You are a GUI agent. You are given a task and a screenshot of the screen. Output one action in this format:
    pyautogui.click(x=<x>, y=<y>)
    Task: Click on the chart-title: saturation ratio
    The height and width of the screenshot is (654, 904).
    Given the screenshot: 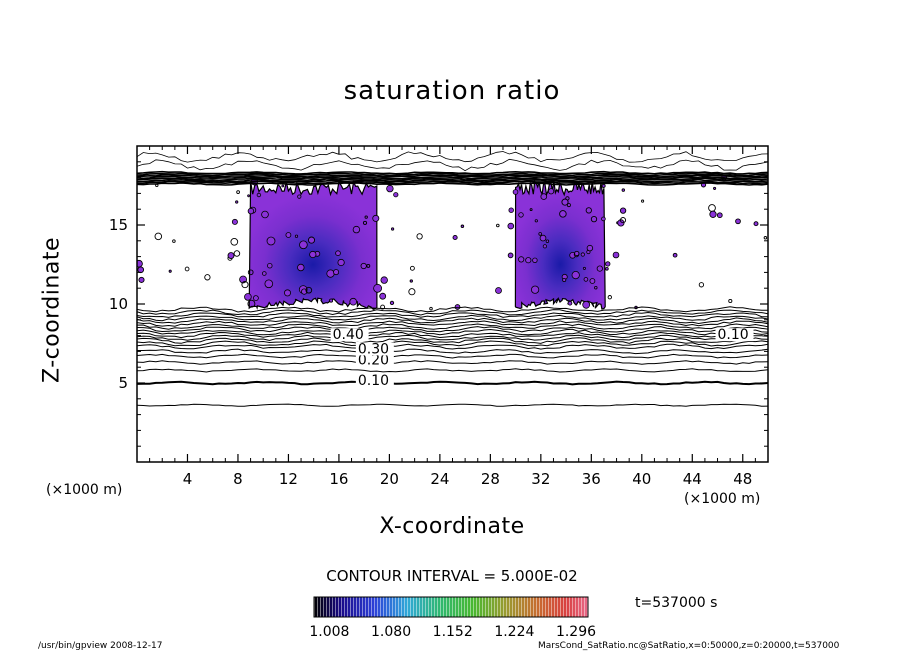 What is the action you would take?
    pyautogui.click(x=452, y=91)
    